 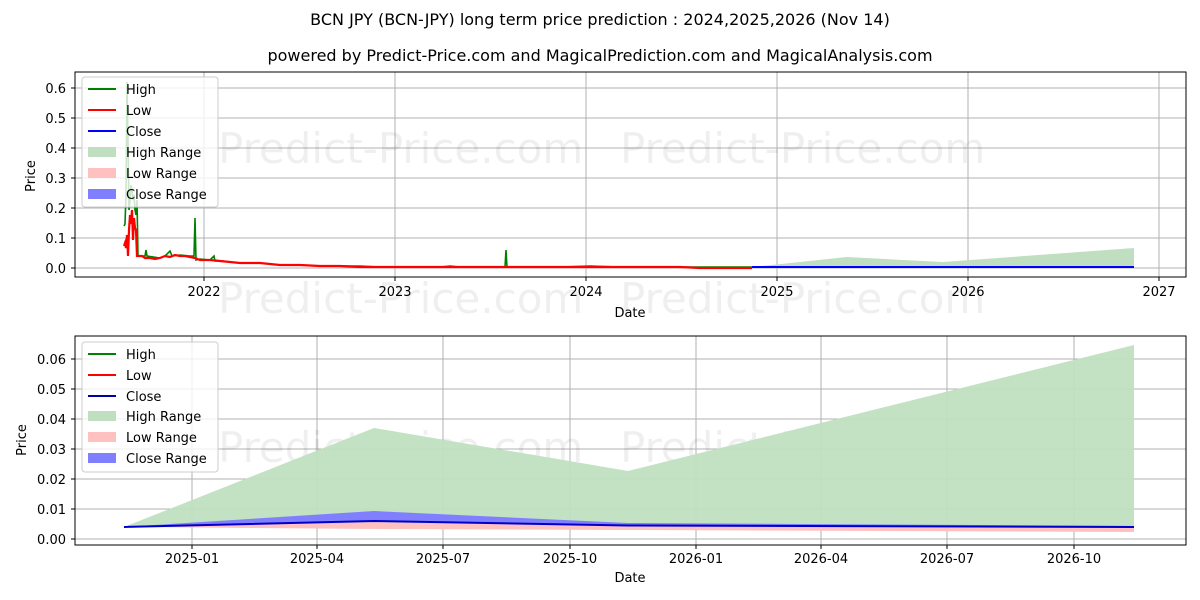 I want to click on x-tick-label: 2026-07, so click(x=947, y=559).